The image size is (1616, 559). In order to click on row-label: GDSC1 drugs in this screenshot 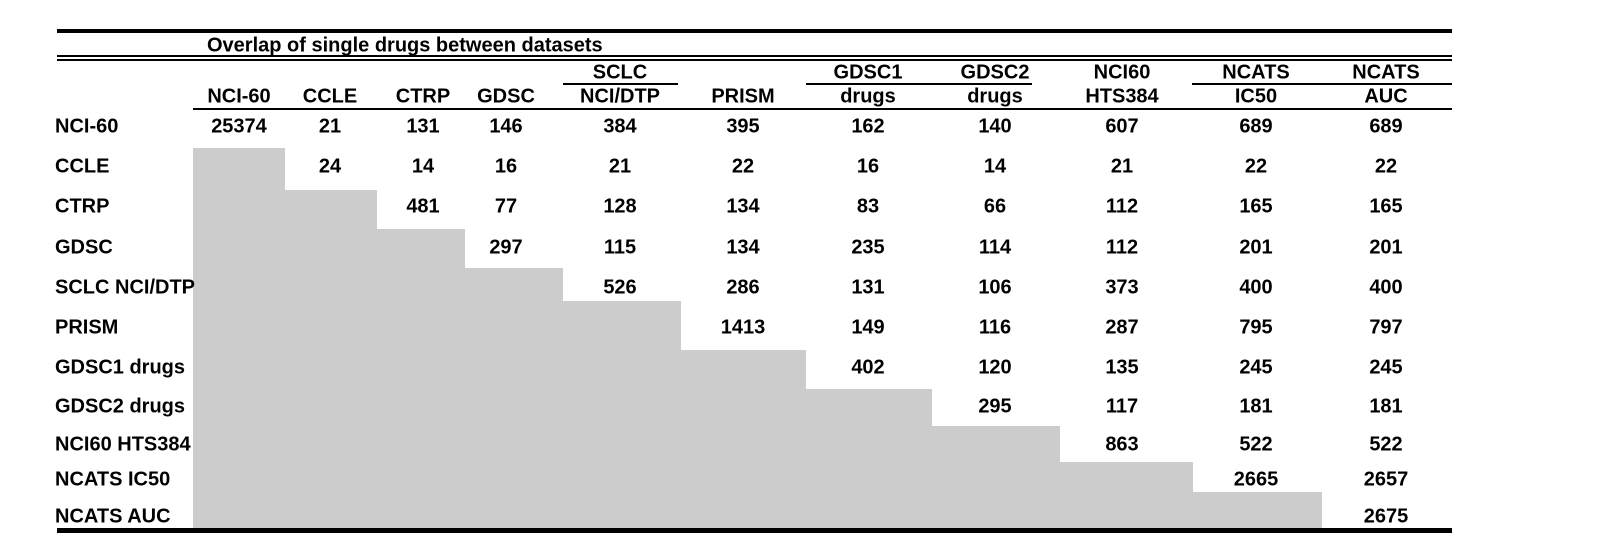, I will do `click(120, 367)`.